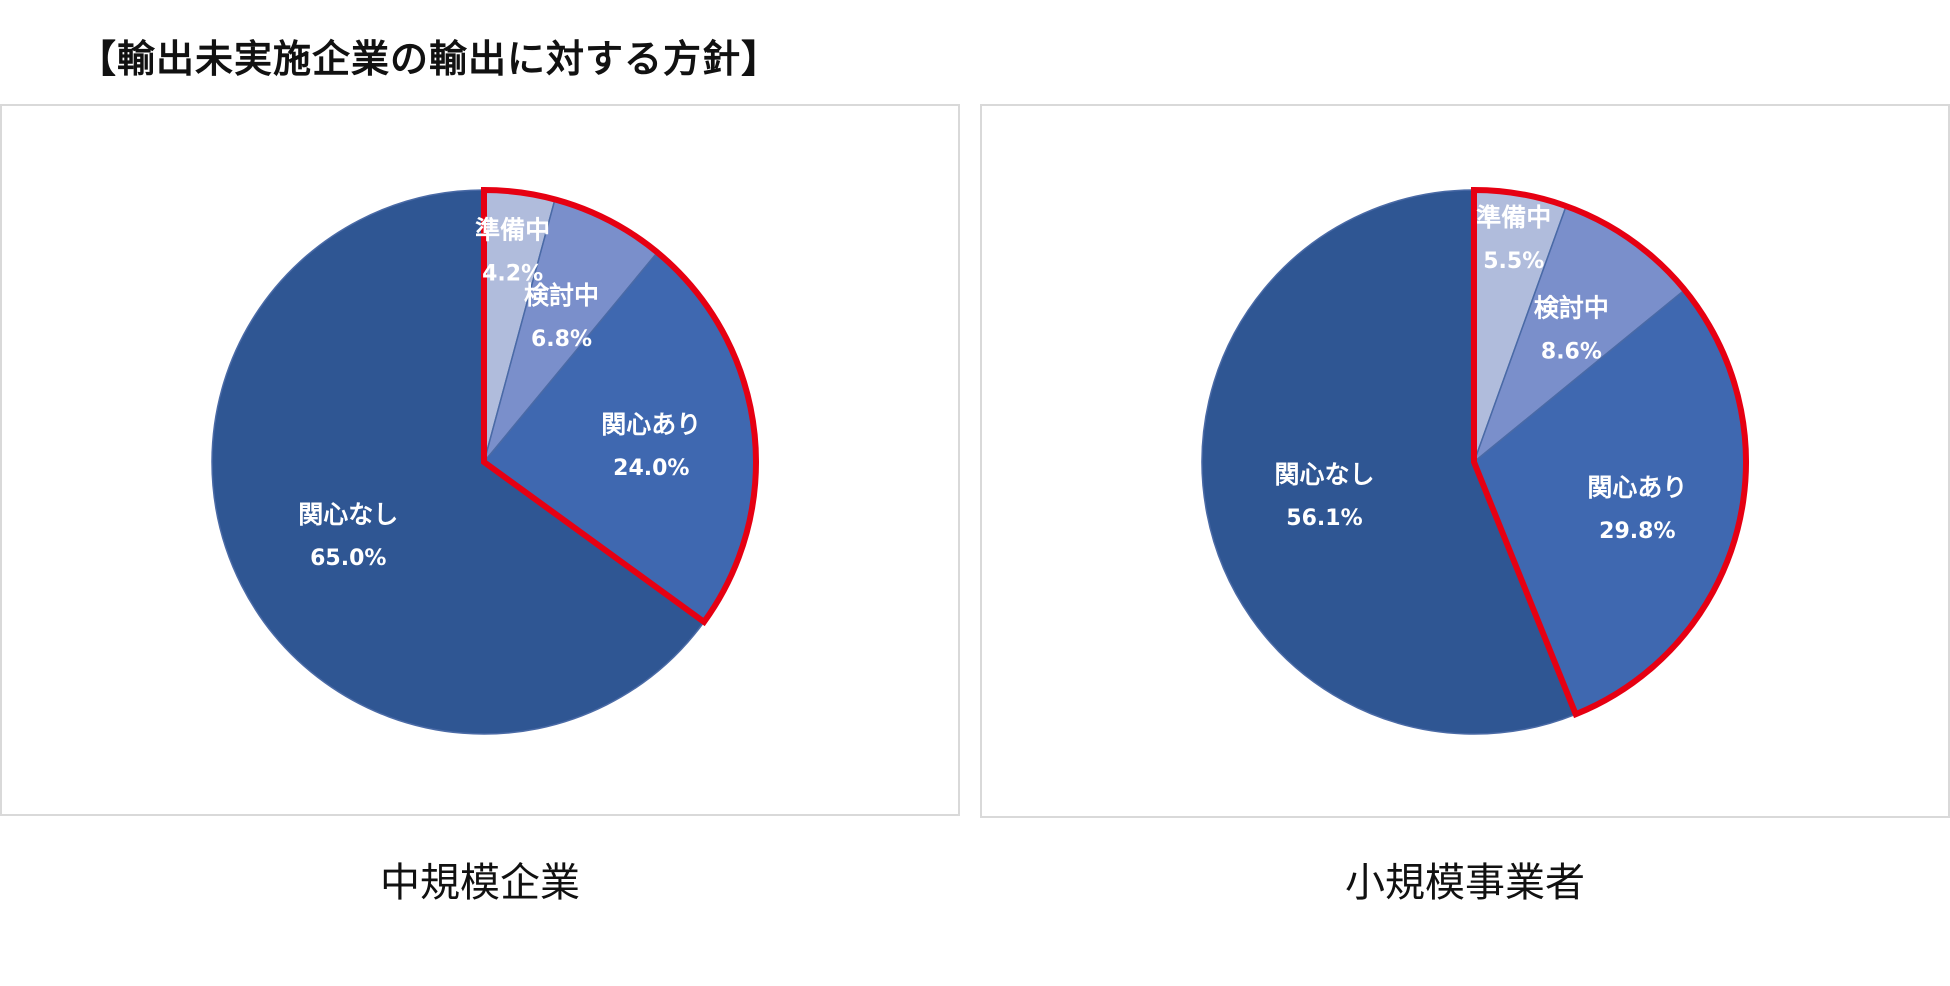 Image resolution: width=1950 pixels, height=986 pixels. What do you see at coordinates (1324, 518) in the screenshot?
I see `slice-value-not-interested: 56.1%` at bounding box center [1324, 518].